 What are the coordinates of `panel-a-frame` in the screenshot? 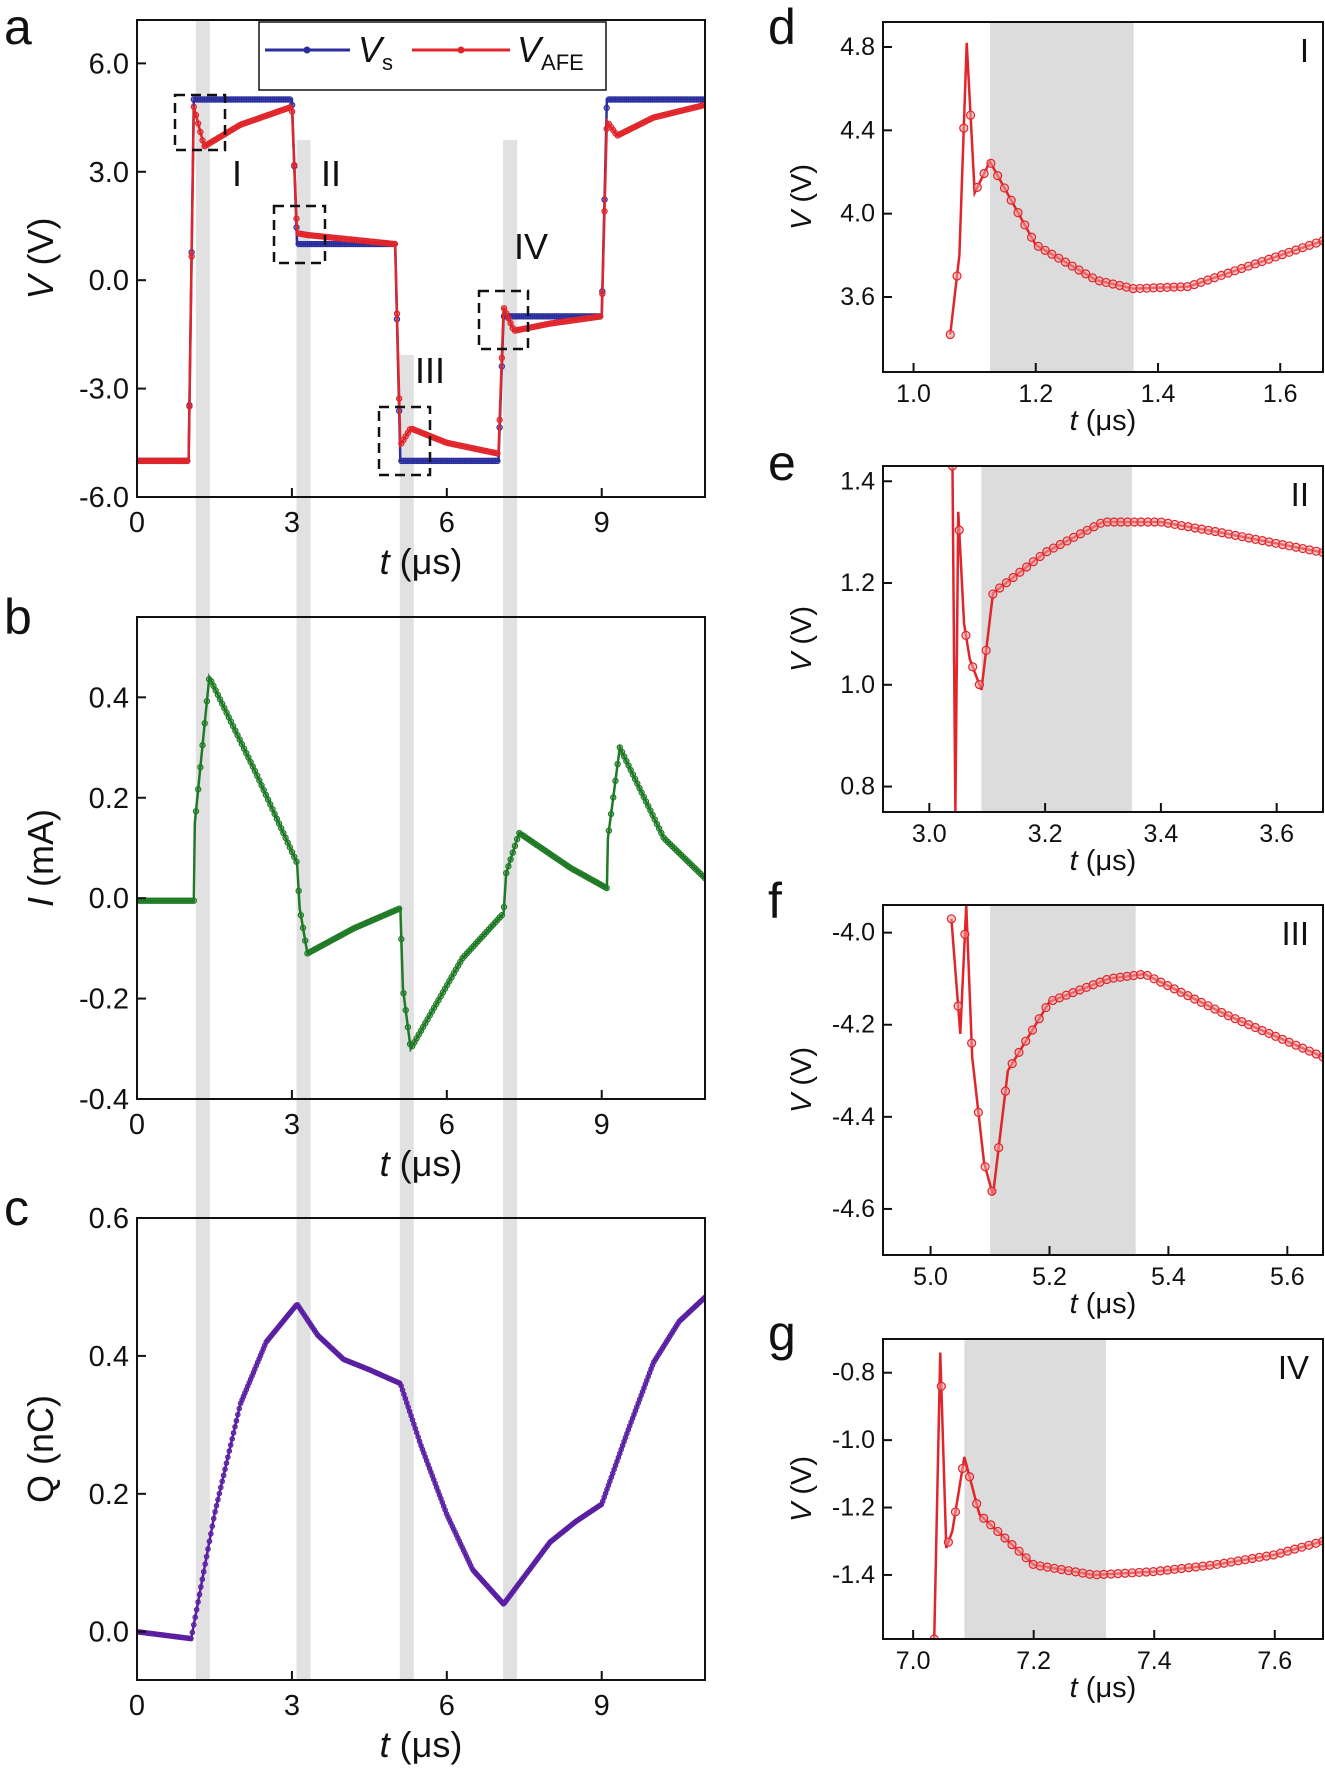 It's located at (421, 258).